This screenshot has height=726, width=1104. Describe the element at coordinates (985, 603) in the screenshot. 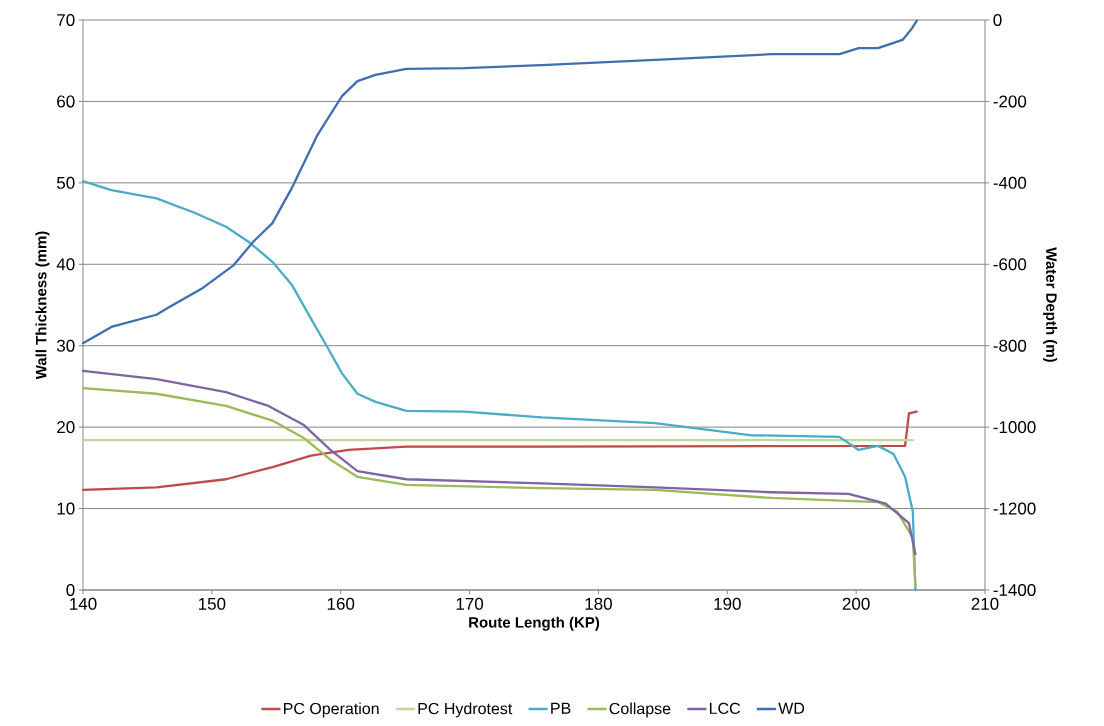

I see `x-tick-label: 210` at that location.